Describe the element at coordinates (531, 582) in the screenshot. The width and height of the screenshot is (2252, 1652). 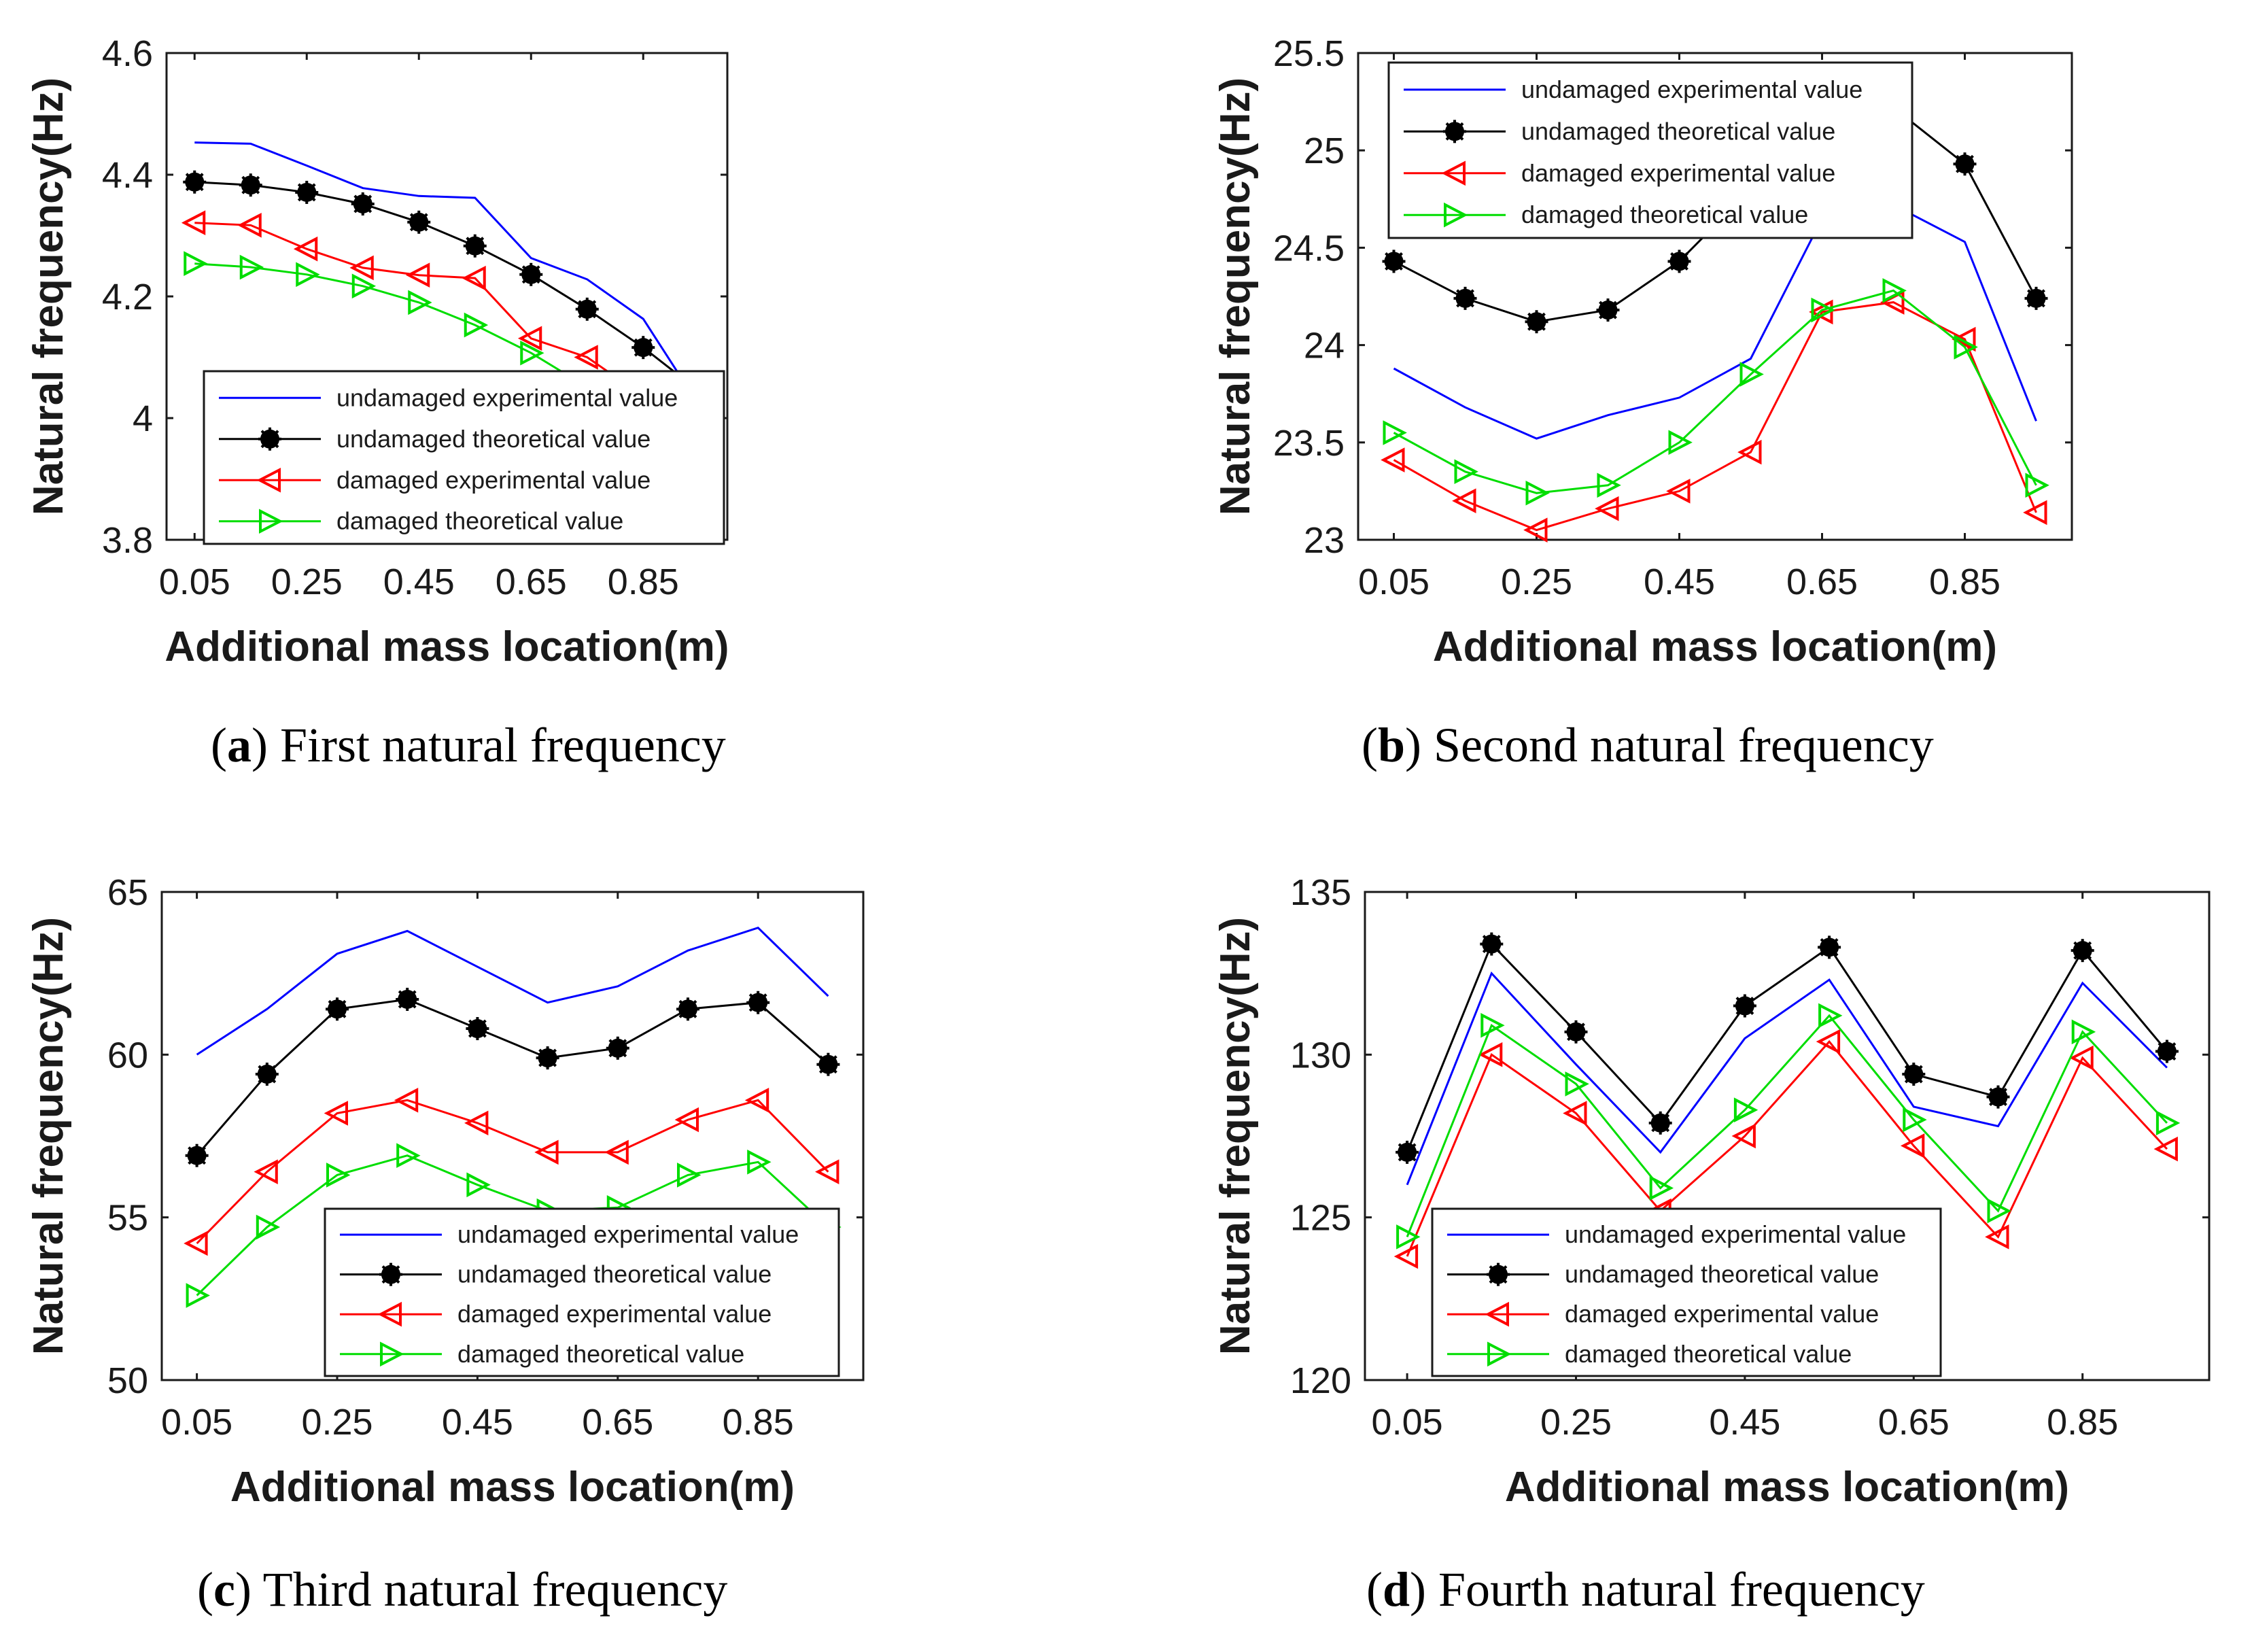
I see `x-tick-label: 0.65` at that location.